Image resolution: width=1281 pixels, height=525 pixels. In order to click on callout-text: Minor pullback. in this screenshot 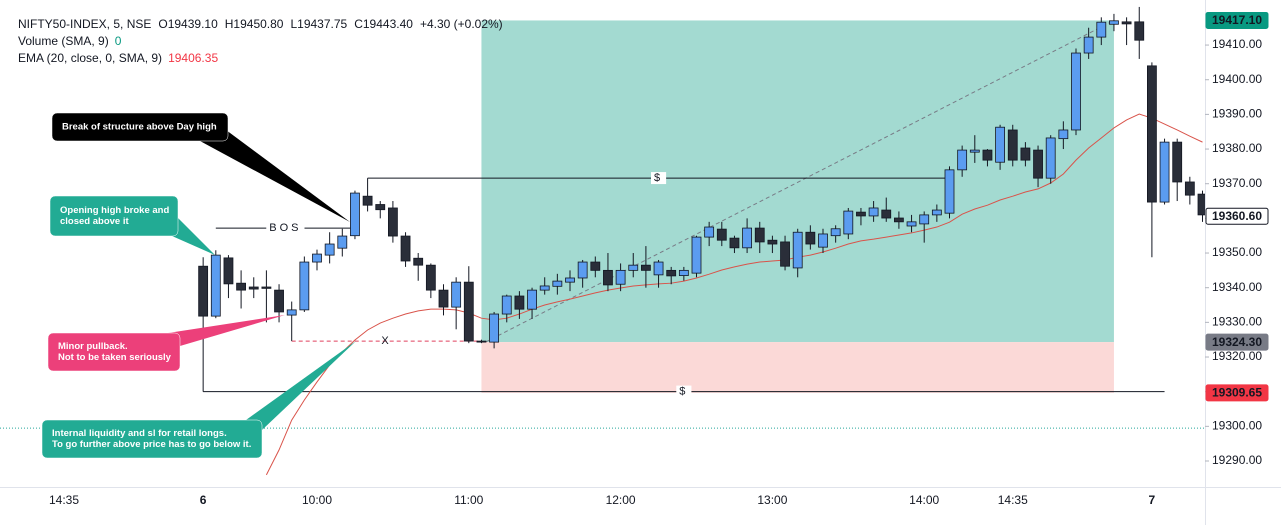, I will do `click(93, 346)`.